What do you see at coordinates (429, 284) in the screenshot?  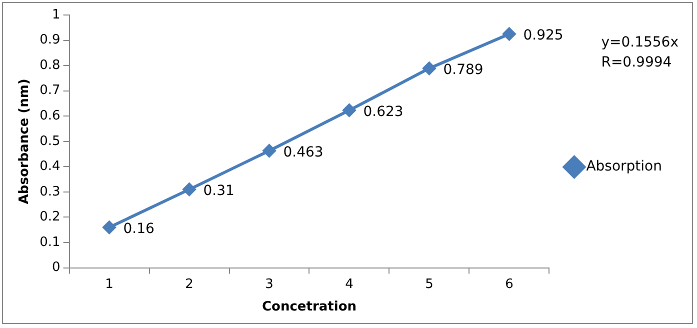 I see `x-tick-label: 5` at bounding box center [429, 284].